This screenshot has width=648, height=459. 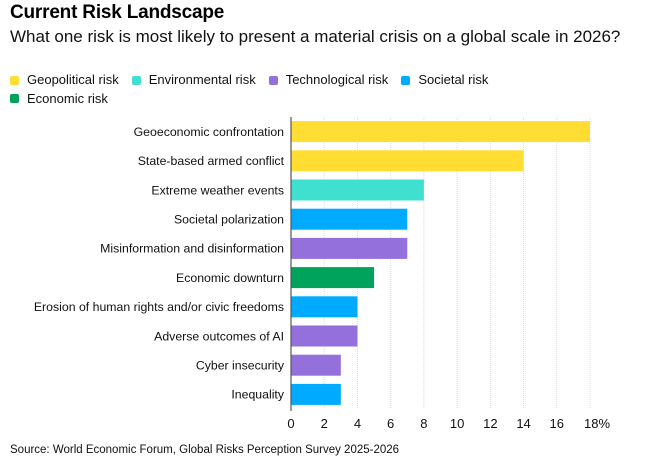 I want to click on category-label: Misinformation and disinformation, so click(x=192, y=249).